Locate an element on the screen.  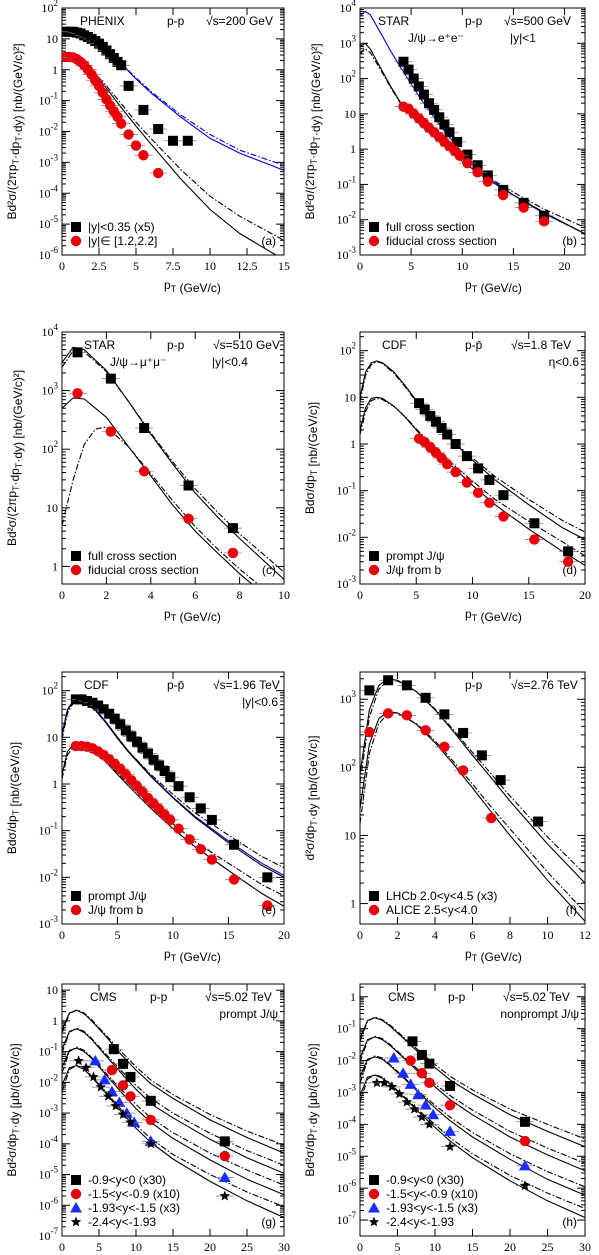
panel-header-2: √s=510 GeV is located at coordinates (246, 345).